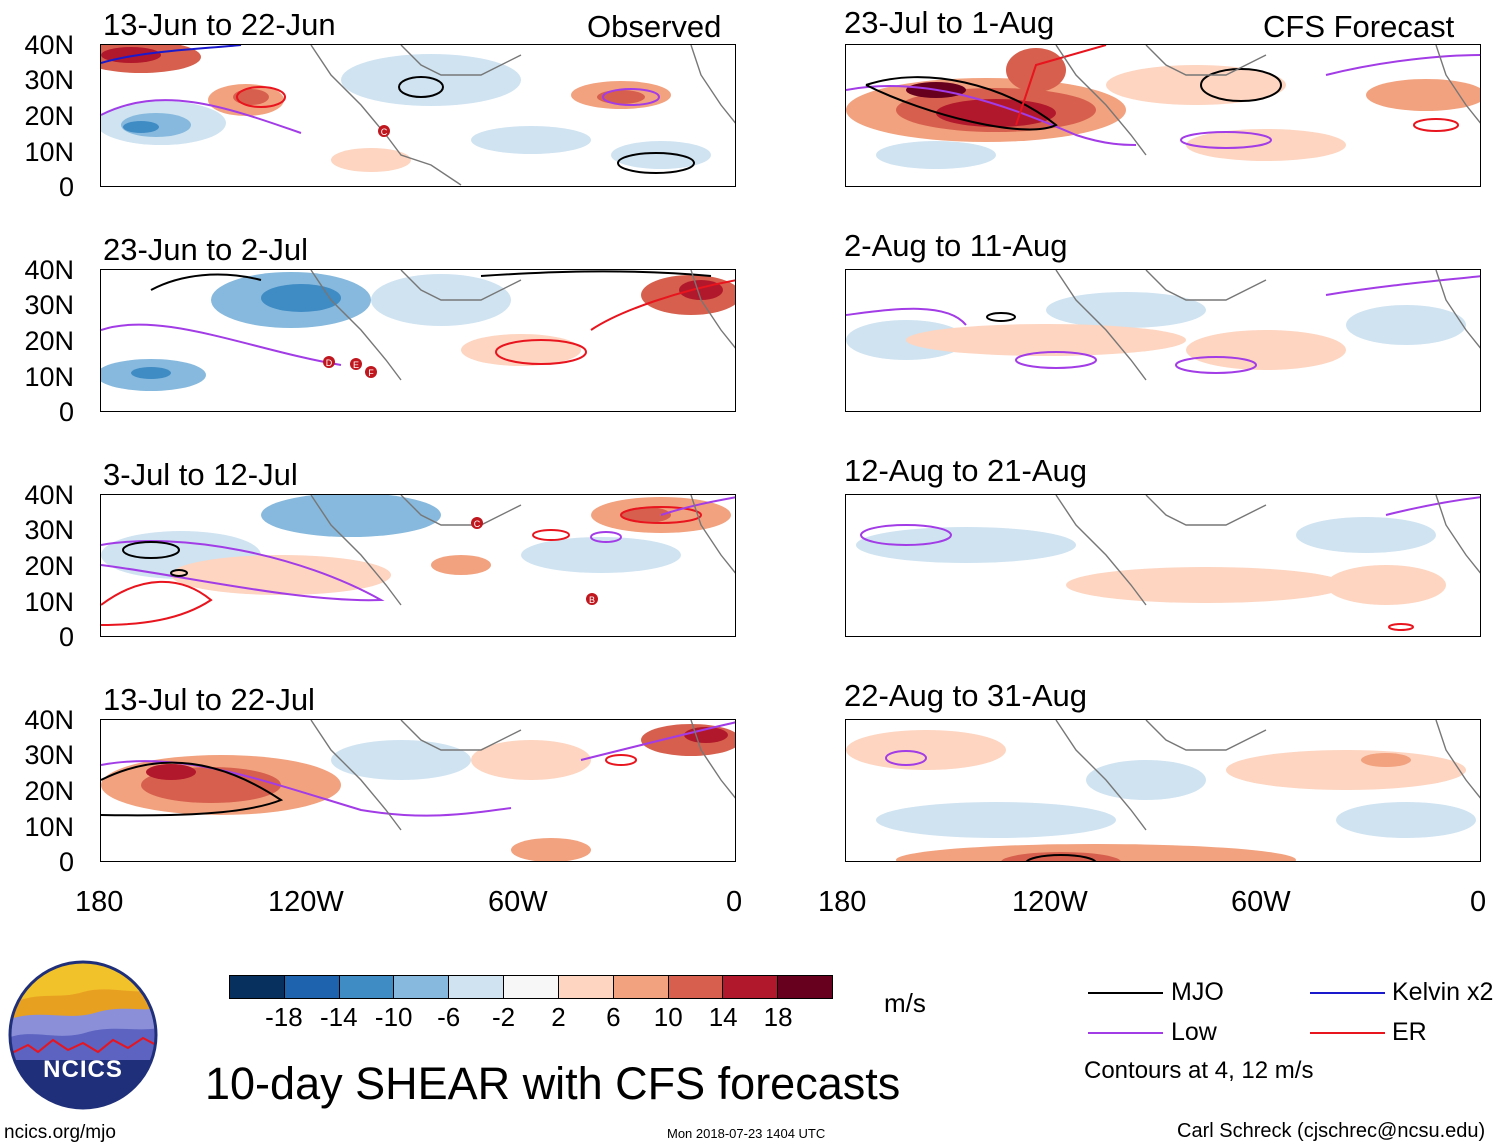  I want to click on storm-letter: F, so click(371, 373).